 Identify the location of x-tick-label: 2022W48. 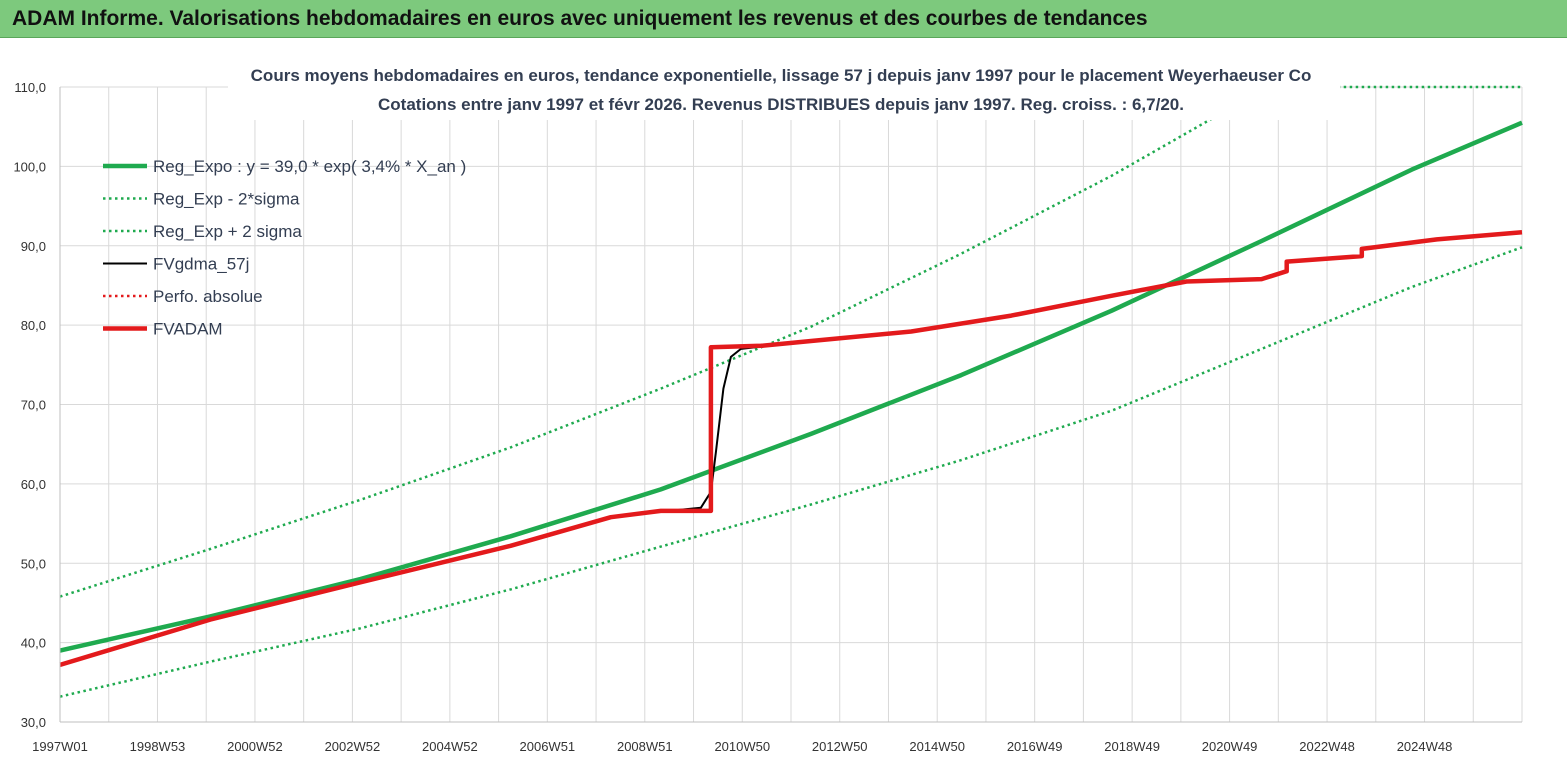
(1327, 746).